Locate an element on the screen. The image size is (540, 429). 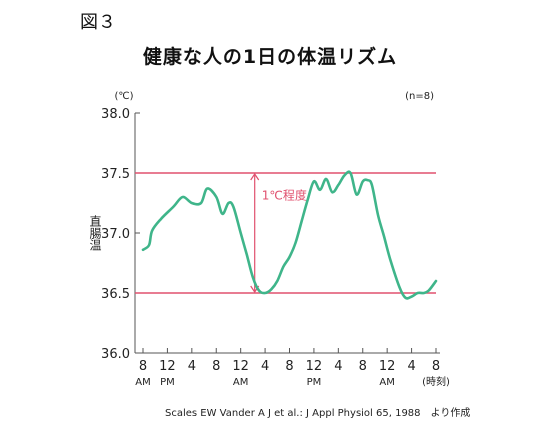
chart-title: 健康な人の1日の体温リズム is located at coordinates (270, 57).